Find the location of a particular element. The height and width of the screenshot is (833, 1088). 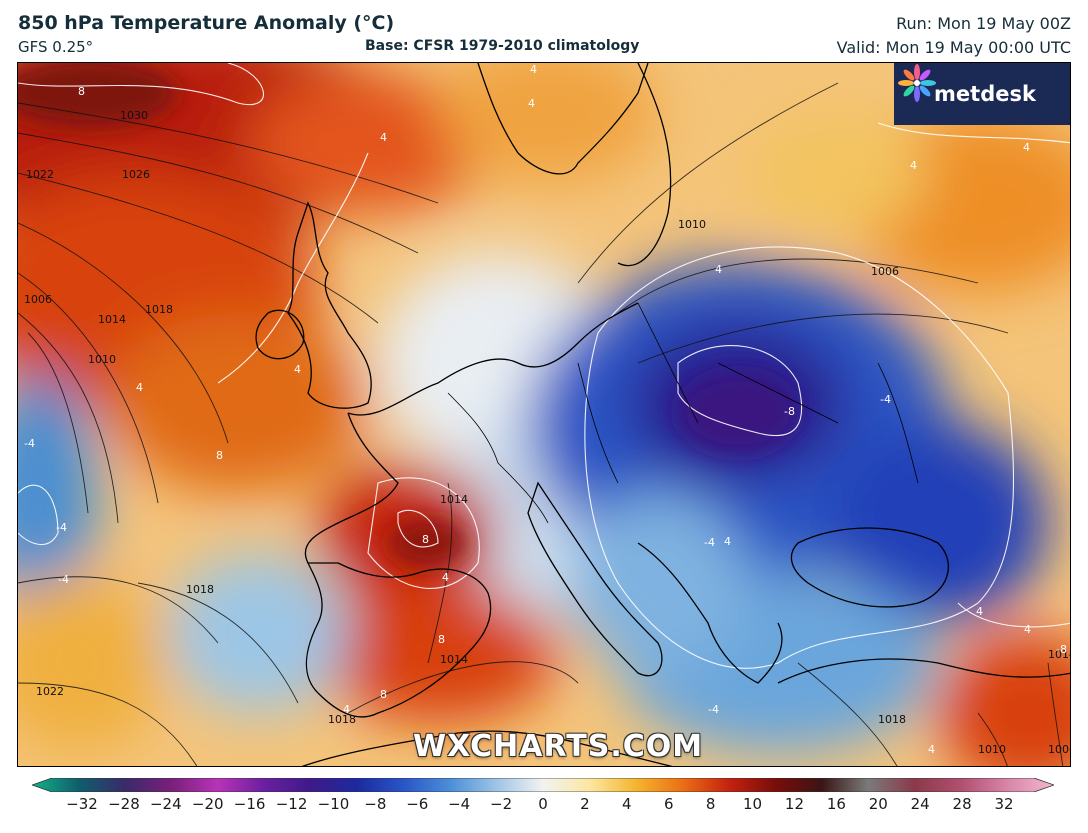

colorbar-tick-label: −28 is located at coordinates (124, 804).